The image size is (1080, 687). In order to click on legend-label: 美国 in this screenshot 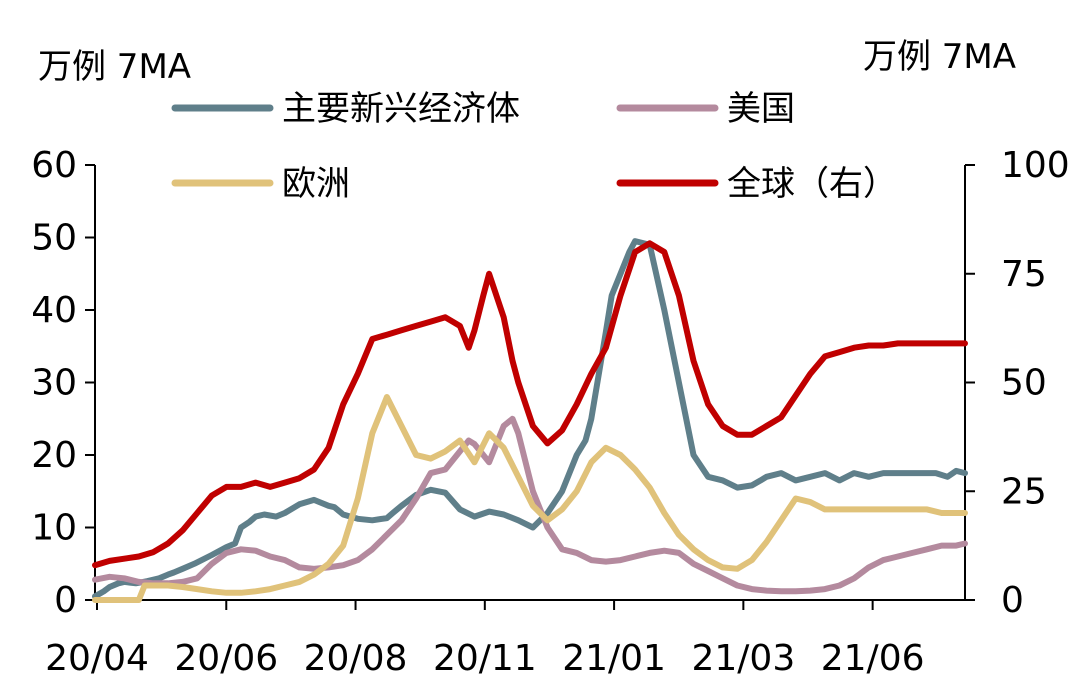, I will do `click(761, 109)`.